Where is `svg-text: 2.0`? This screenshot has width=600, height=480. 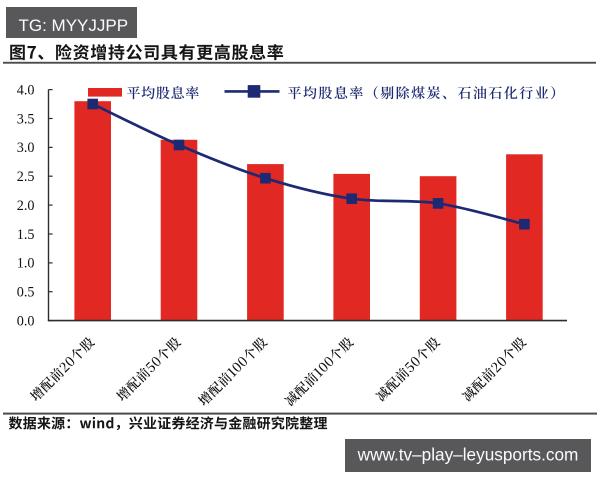 svg-text: 2.0 is located at coordinates (26, 206).